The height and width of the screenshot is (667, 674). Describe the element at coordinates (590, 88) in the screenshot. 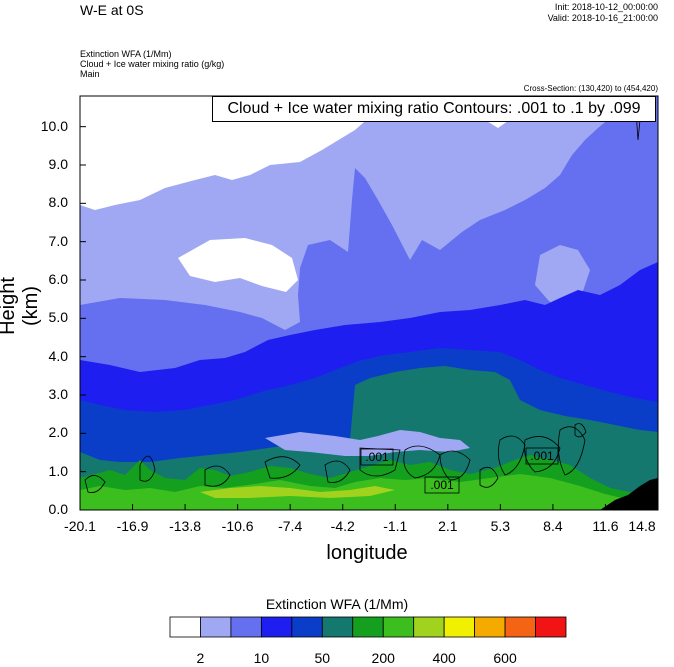

I see `cross-section-label: Cross-Section: (130,420) to (454,420)` at that location.